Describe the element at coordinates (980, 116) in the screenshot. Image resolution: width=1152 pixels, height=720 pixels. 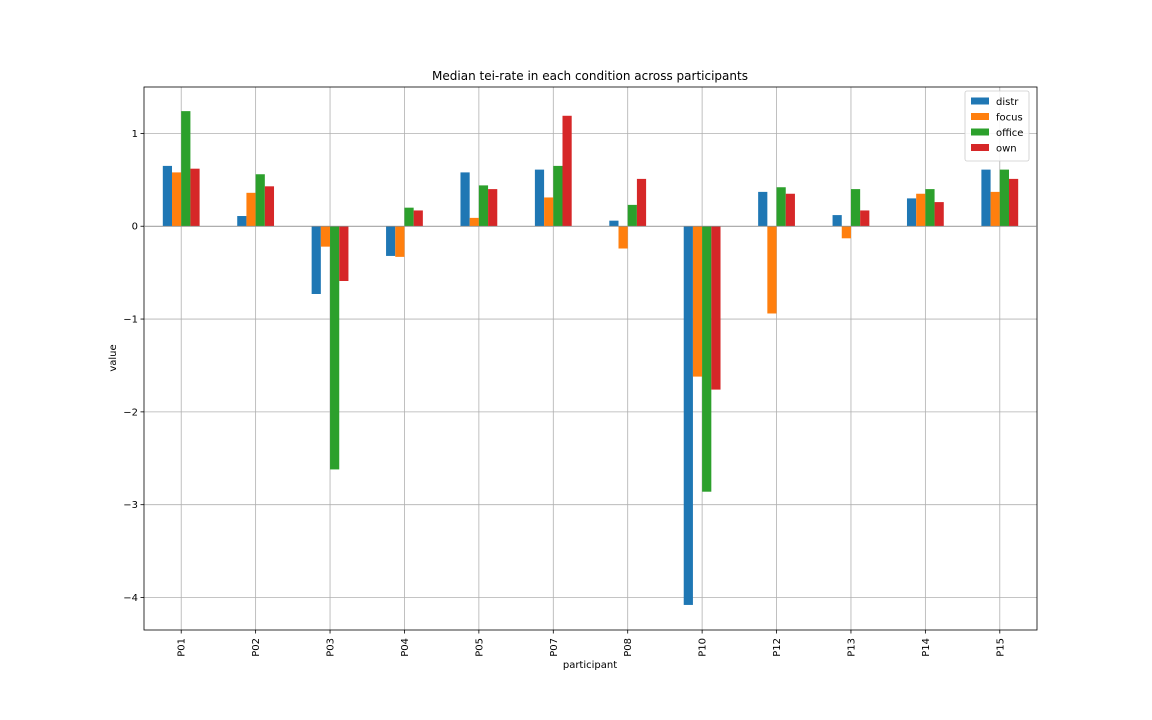
I see `legend-swatch-focus` at that location.